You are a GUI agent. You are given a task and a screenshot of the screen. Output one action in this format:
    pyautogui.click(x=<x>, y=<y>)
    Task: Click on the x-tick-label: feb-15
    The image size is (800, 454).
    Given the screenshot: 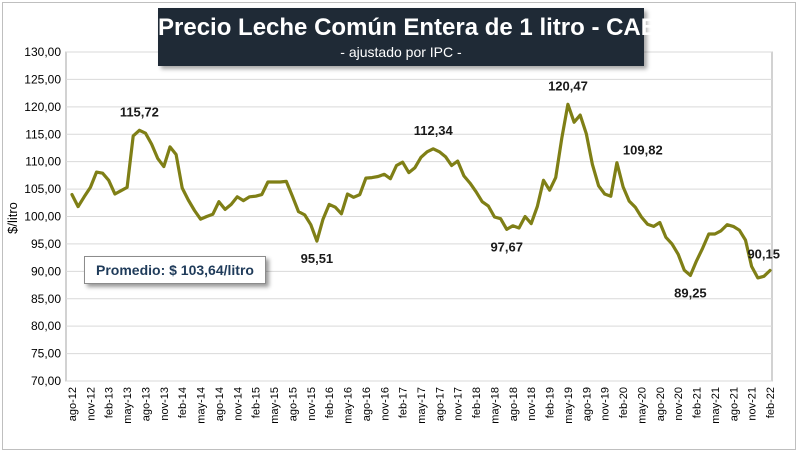 What is the action you would take?
    pyautogui.click(x=257, y=402)
    